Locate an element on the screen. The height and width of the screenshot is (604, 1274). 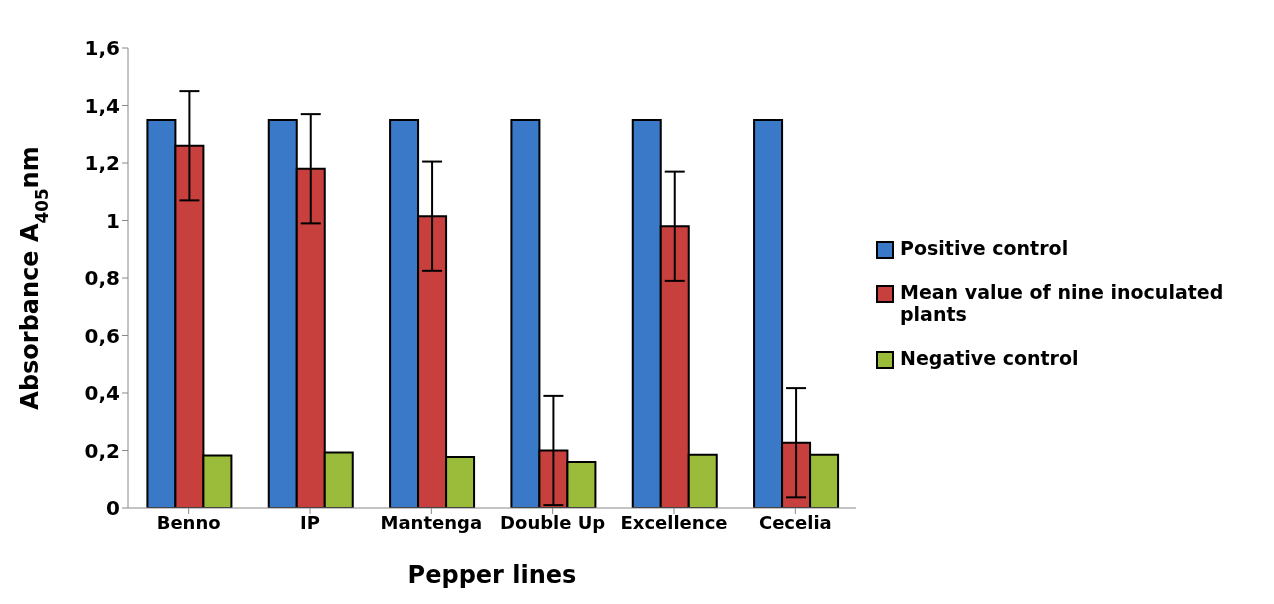
legend-label: Negative control is located at coordinates (989, 358).